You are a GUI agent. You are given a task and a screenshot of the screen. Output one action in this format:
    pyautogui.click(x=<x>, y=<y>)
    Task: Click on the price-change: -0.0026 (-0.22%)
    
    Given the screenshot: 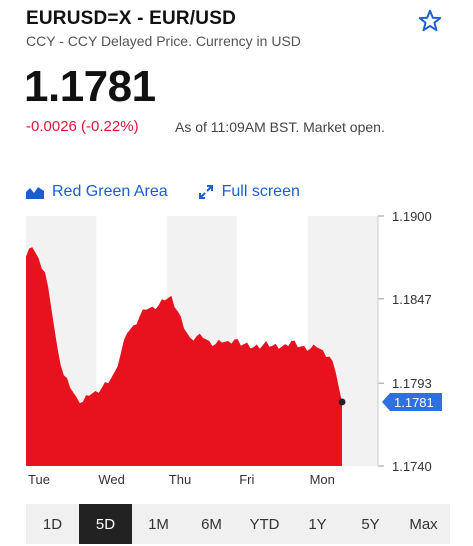 What is the action you would take?
    pyautogui.click(x=82, y=126)
    